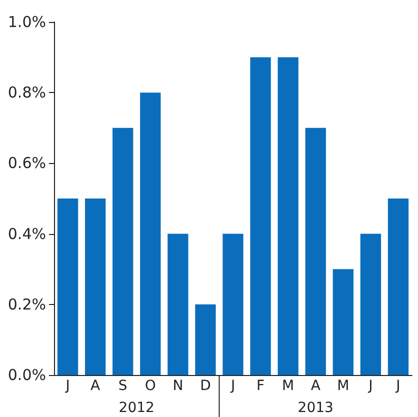 This screenshot has width=418, height=417. I want to click on y-tick-label: 0.0%, so click(27, 375).